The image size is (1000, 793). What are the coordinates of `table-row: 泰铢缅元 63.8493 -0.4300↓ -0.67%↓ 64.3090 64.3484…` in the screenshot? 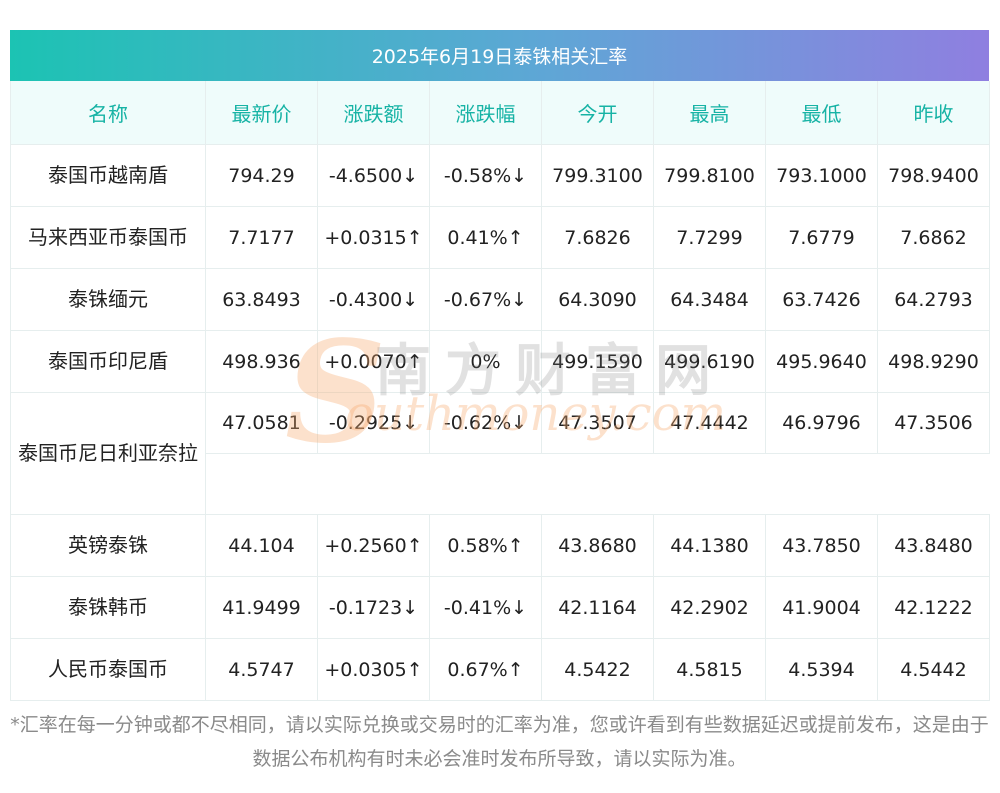 It's located at (500, 299).